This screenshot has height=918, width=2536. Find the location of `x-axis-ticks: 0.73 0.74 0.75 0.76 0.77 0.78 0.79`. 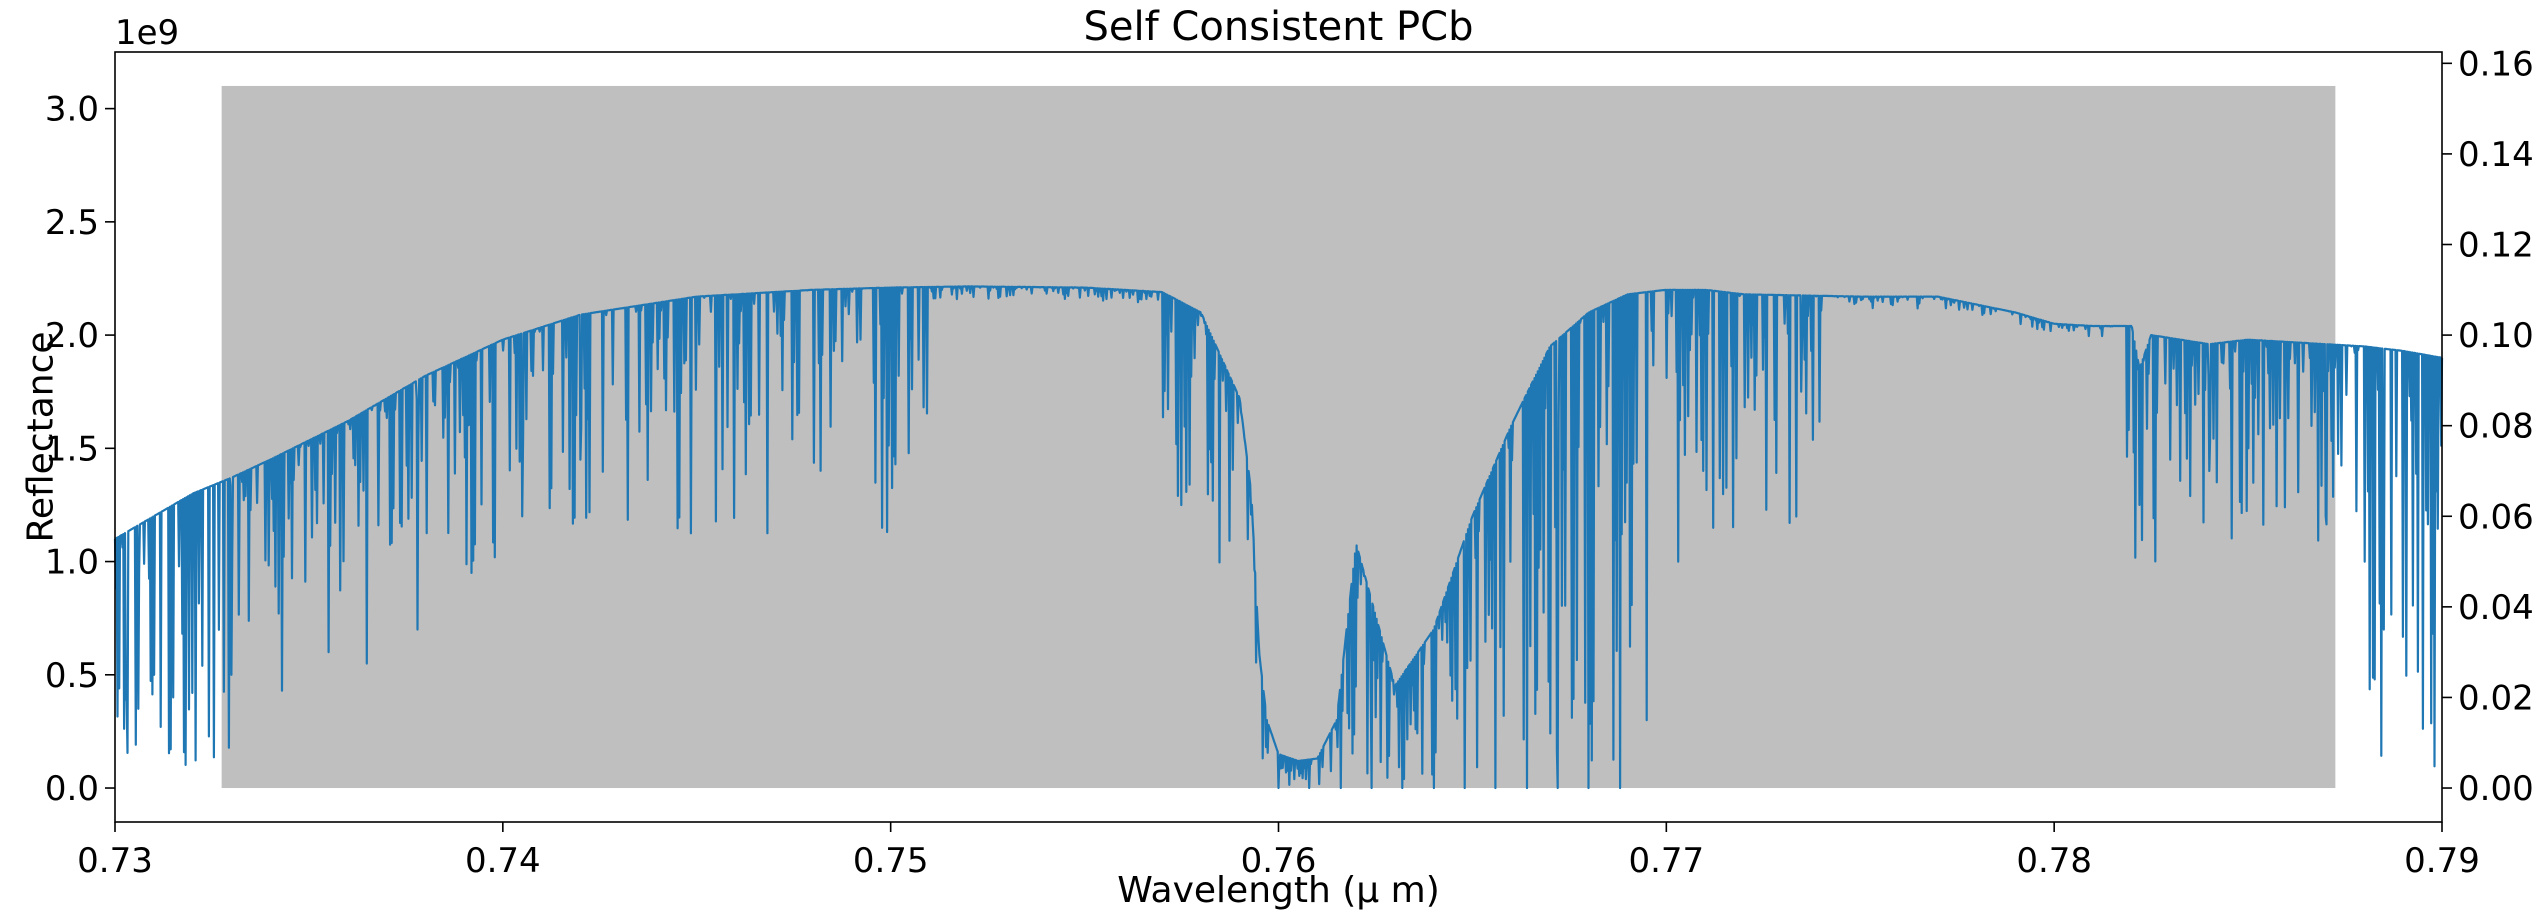

x-axis-ticks: 0.73 0.74 0.75 0.76 0.77 0.78 0.79 is located at coordinates (1278, 851).